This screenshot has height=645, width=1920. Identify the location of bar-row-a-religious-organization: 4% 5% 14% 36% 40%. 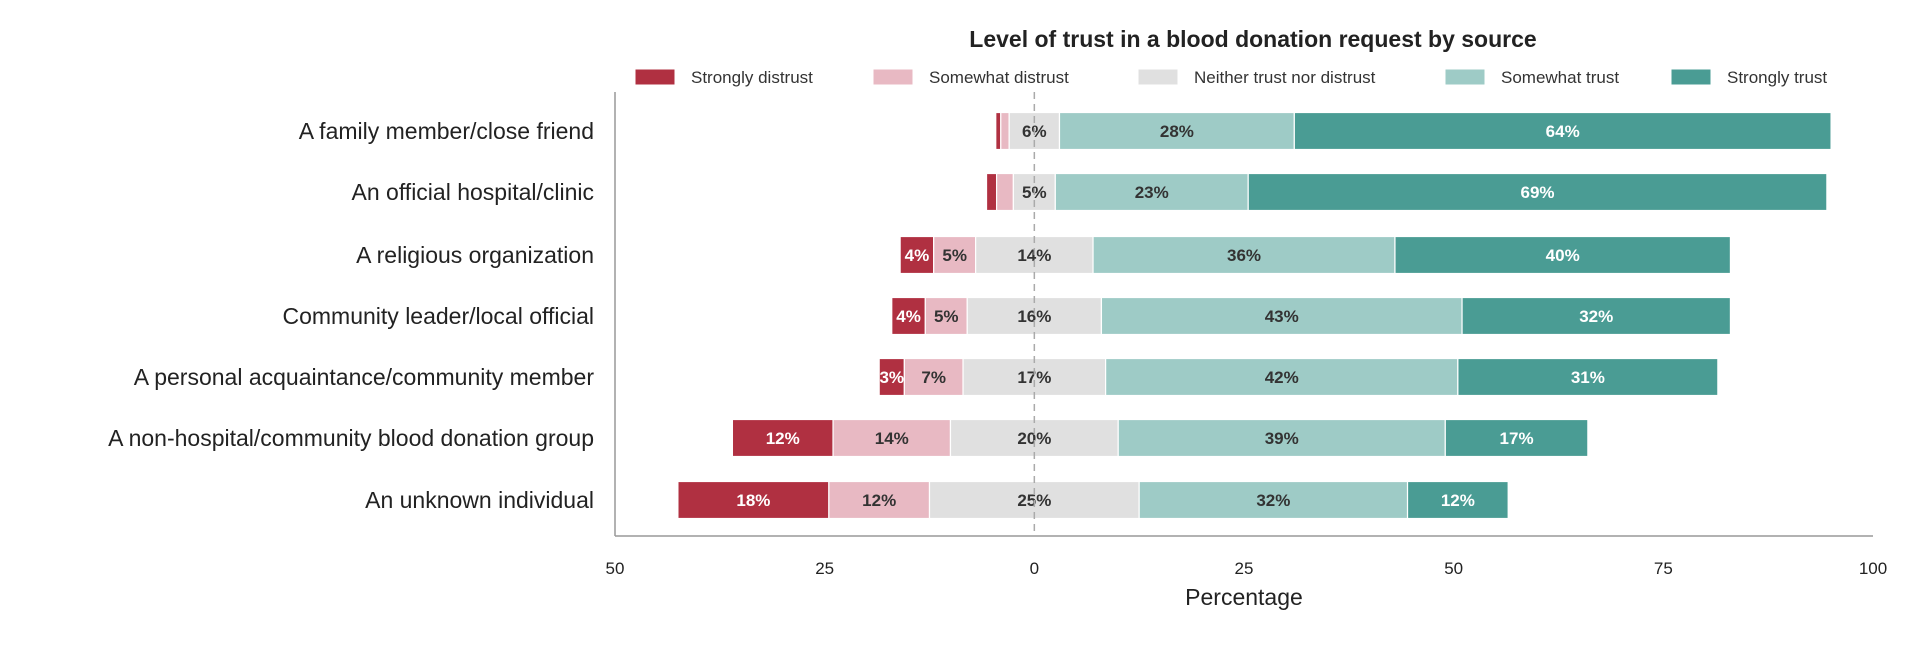
(1315, 255).